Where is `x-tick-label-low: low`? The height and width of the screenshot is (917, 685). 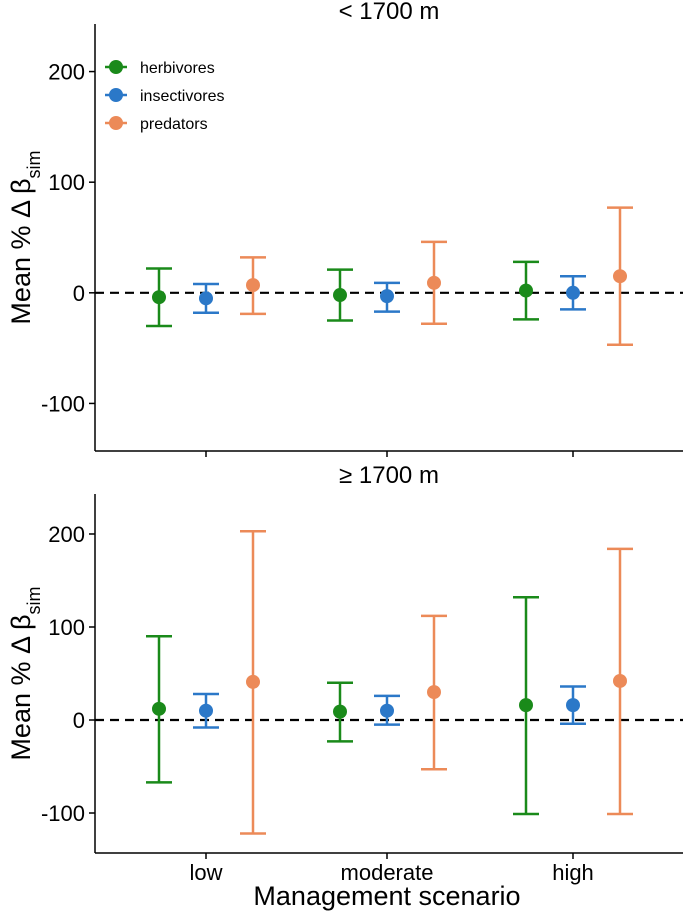
x-tick-label-low: low is located at coordinates (205, 872).